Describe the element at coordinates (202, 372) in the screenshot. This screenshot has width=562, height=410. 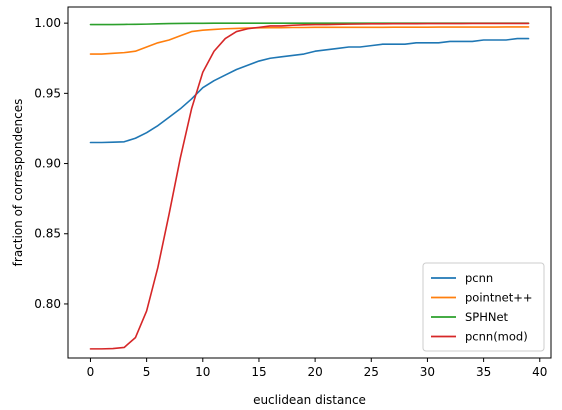
I see `x-tick-label: 10` at that location.